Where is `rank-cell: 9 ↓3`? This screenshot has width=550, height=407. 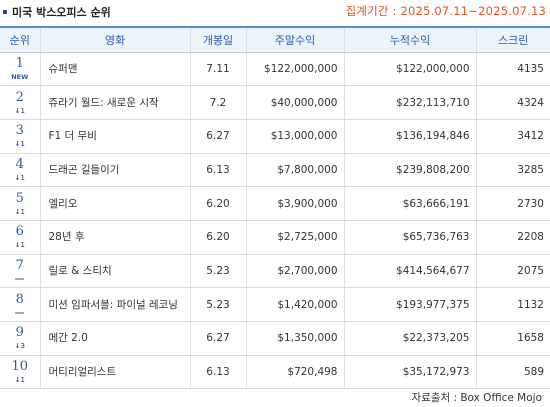
rank-cell: 9 ↓3 is located at coordinates (20, 338).